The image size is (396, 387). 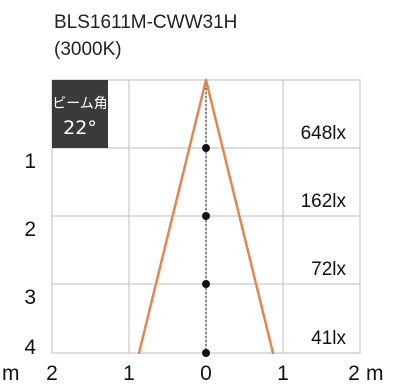 What do you see at coordinates (324, 236) in the screenshot?
I see `lux-values: 648lx 162lx 72lx 41lx` at bounding box center [324, 236].